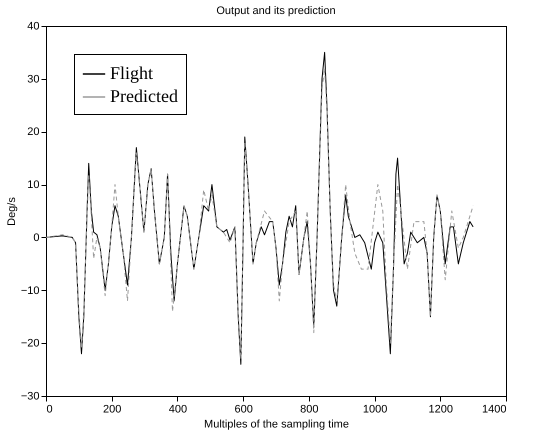 The height and width of the screenshot is (439, 533). Describe the element at coordinates (112, 410) in the screenshot. I see `x-tick-label: 200` at that location.